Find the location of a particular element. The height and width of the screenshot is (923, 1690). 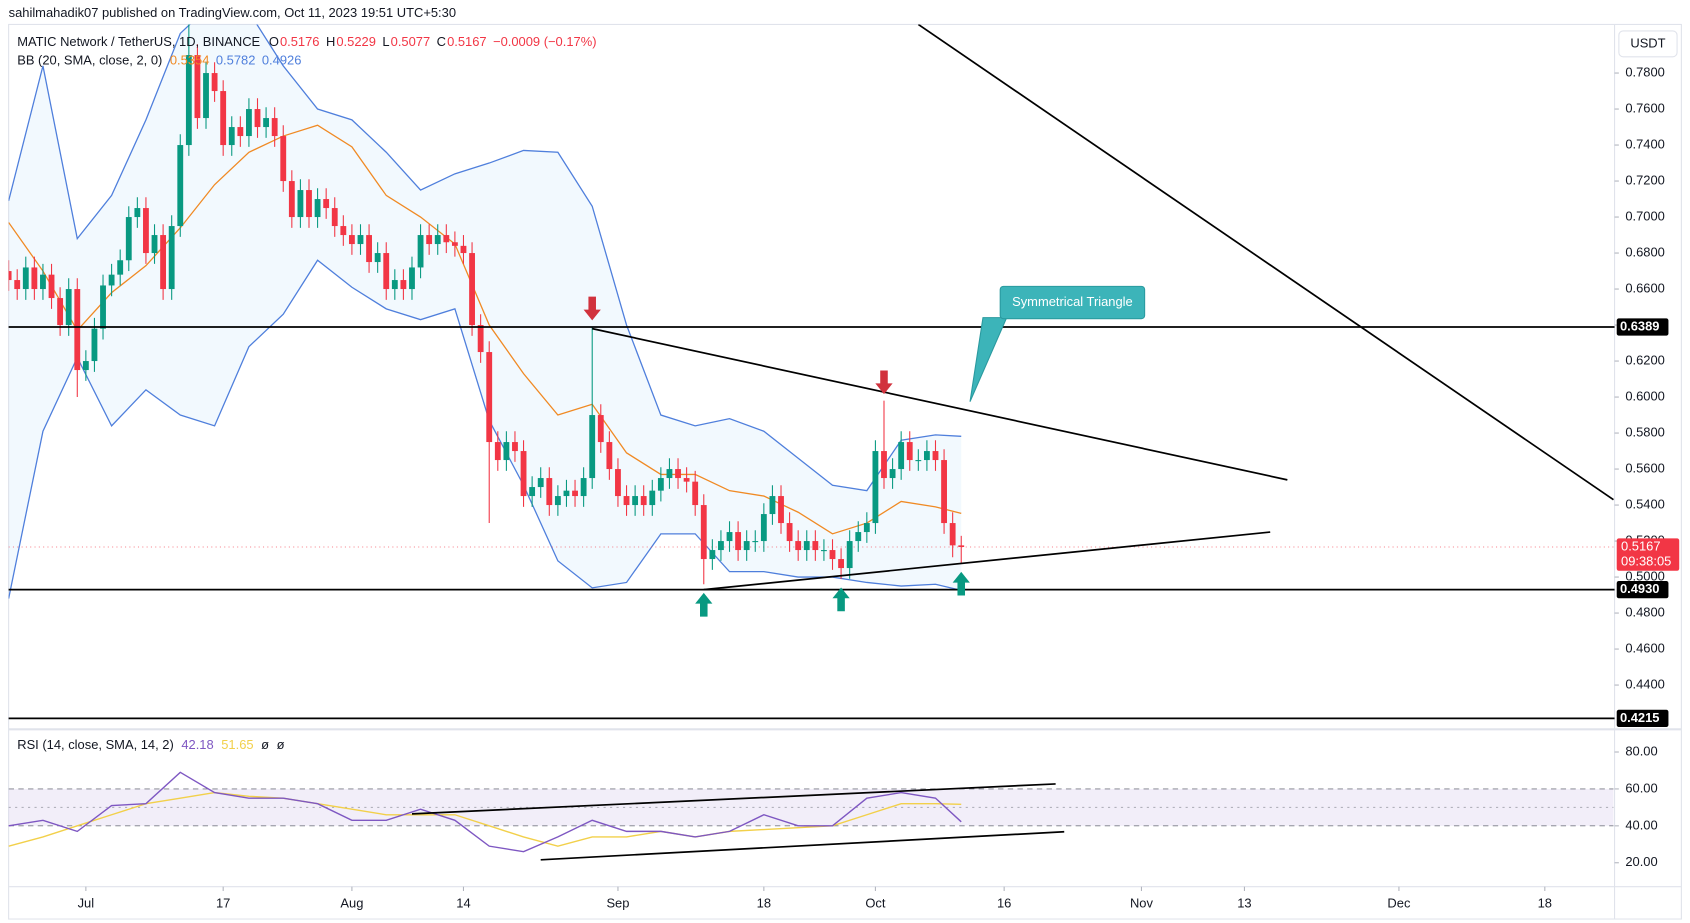

callout-box is located at coordinates (1072, 302).